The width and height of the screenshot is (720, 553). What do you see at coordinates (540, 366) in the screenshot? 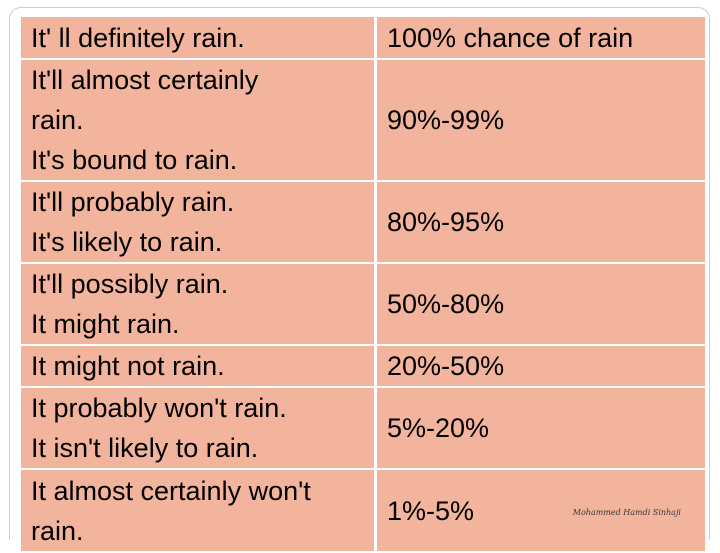
I see `probability-cell: 20%-50%` at bounding box center [540, 366].